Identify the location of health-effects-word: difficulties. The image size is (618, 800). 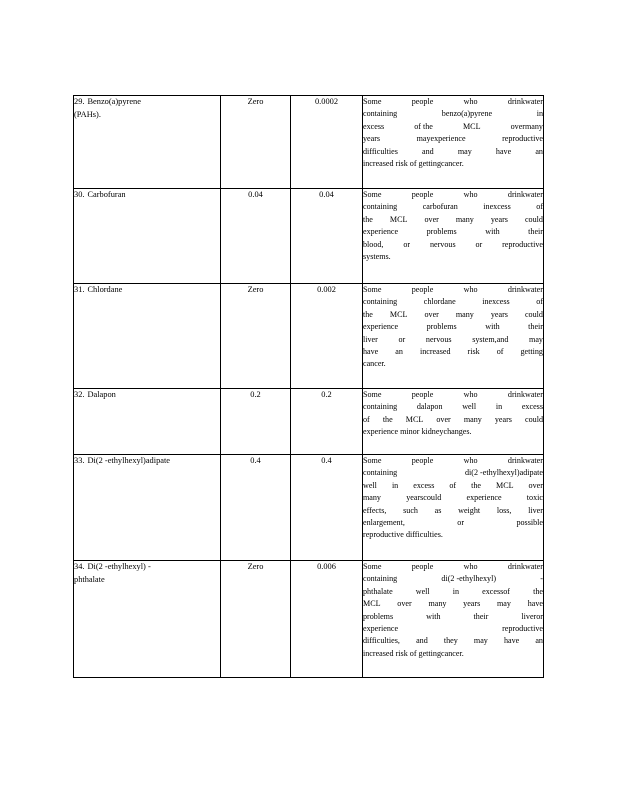
(380, 151).